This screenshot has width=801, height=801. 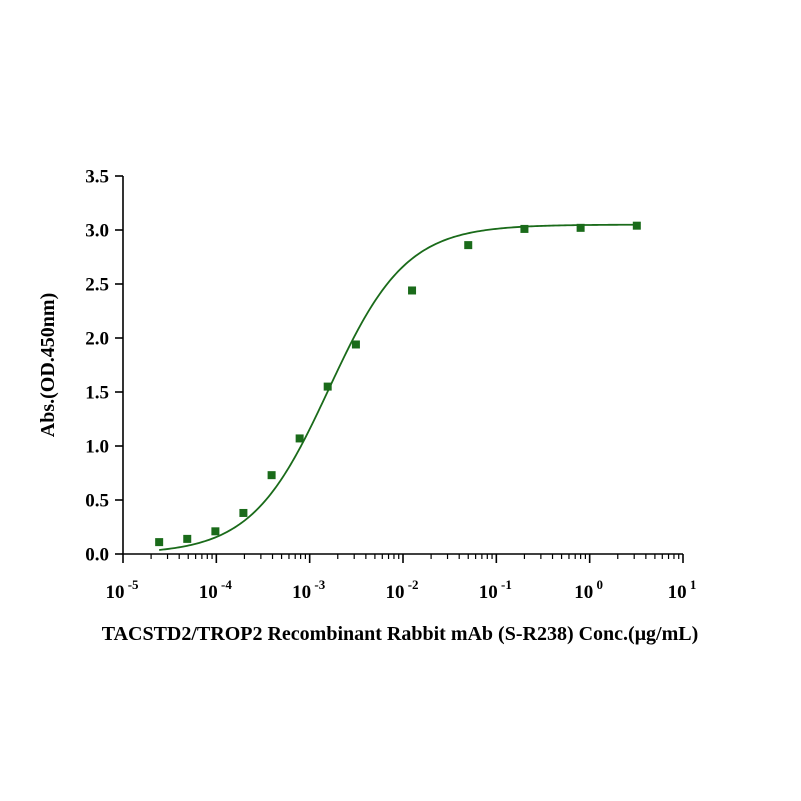 What do you see at coordinates (495, 590) in the screenshot?
I see `x-tick-label: 10 -1` at bounding box center [495, 590].